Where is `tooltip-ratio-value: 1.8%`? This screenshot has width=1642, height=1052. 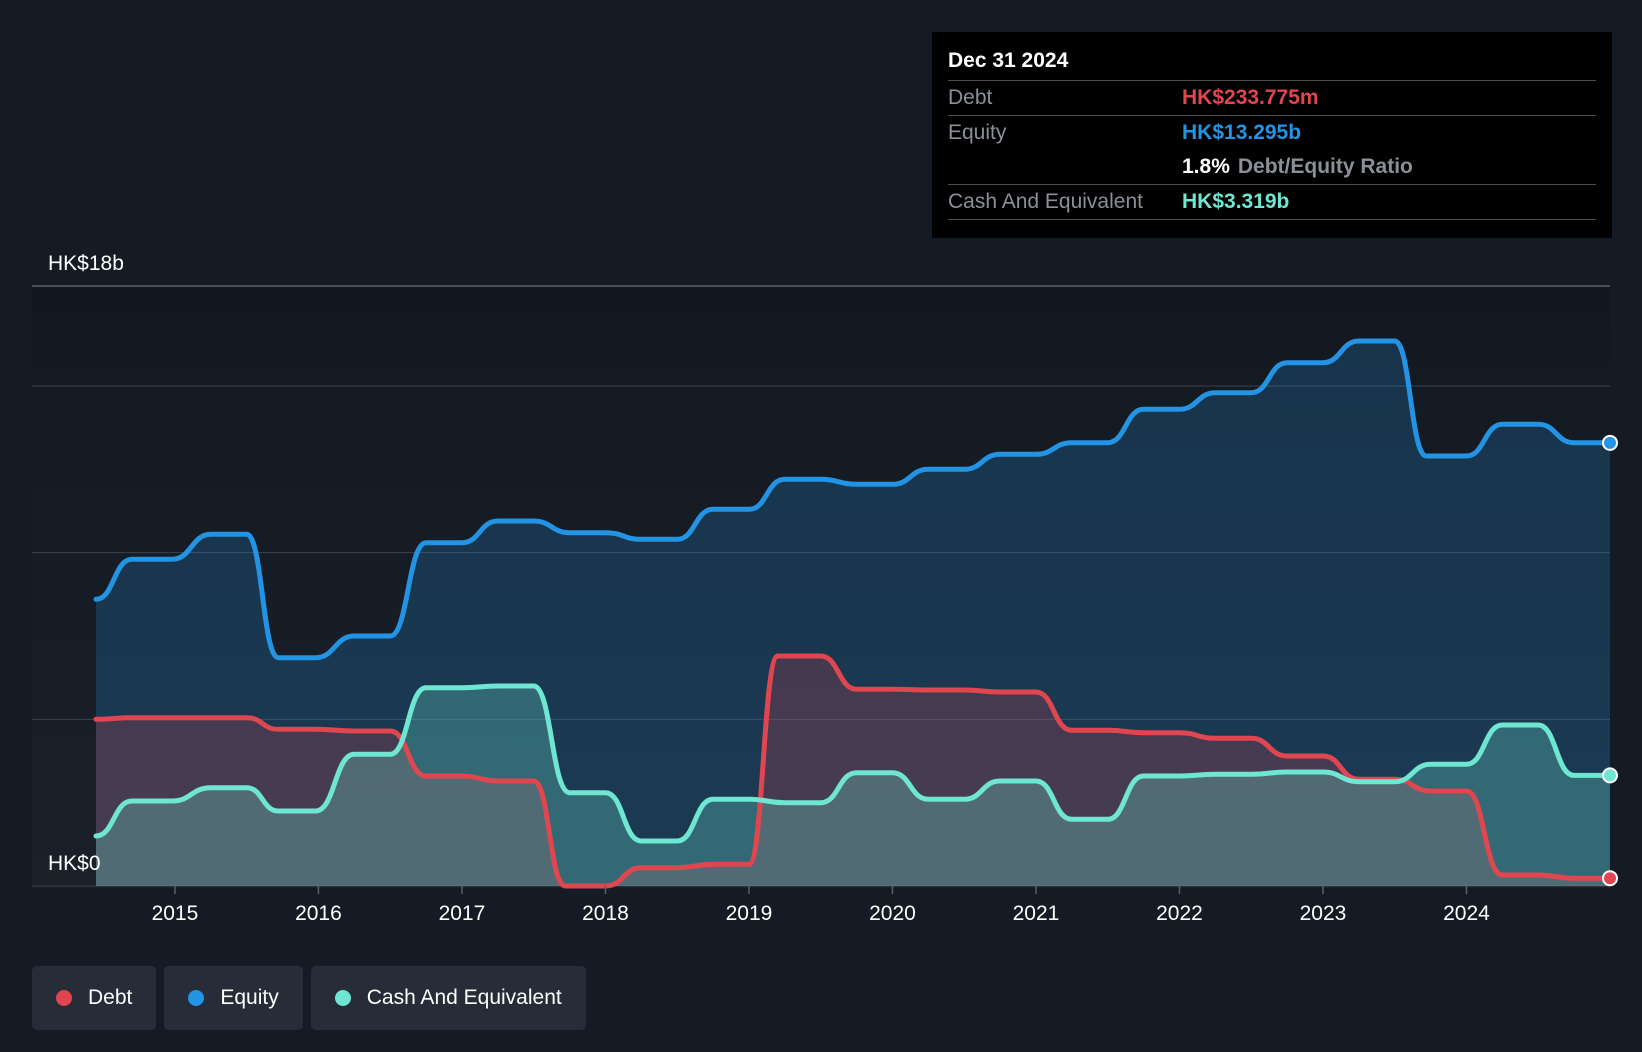 tooltip-ratio-value: 1.8% is located at coordinates (1206, 166).